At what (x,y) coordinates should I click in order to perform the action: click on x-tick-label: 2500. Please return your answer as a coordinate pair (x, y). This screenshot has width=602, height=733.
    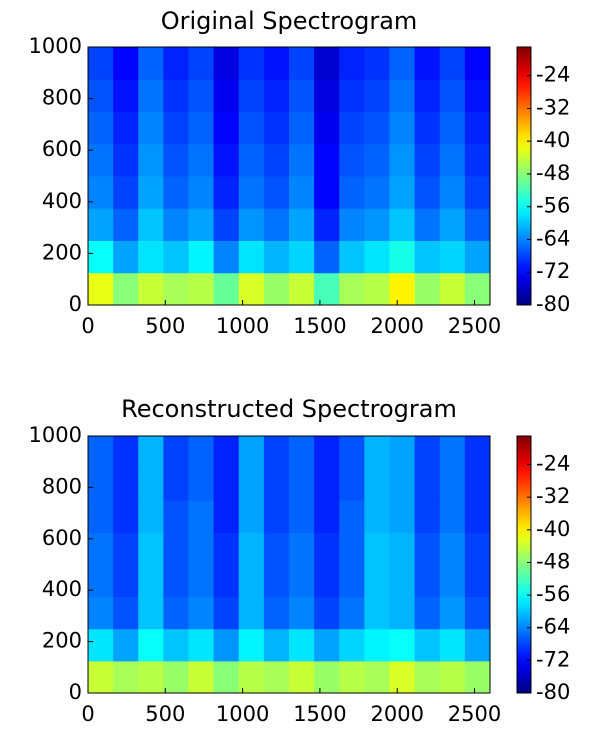
    Looking at the image, I should click on (474, 714).